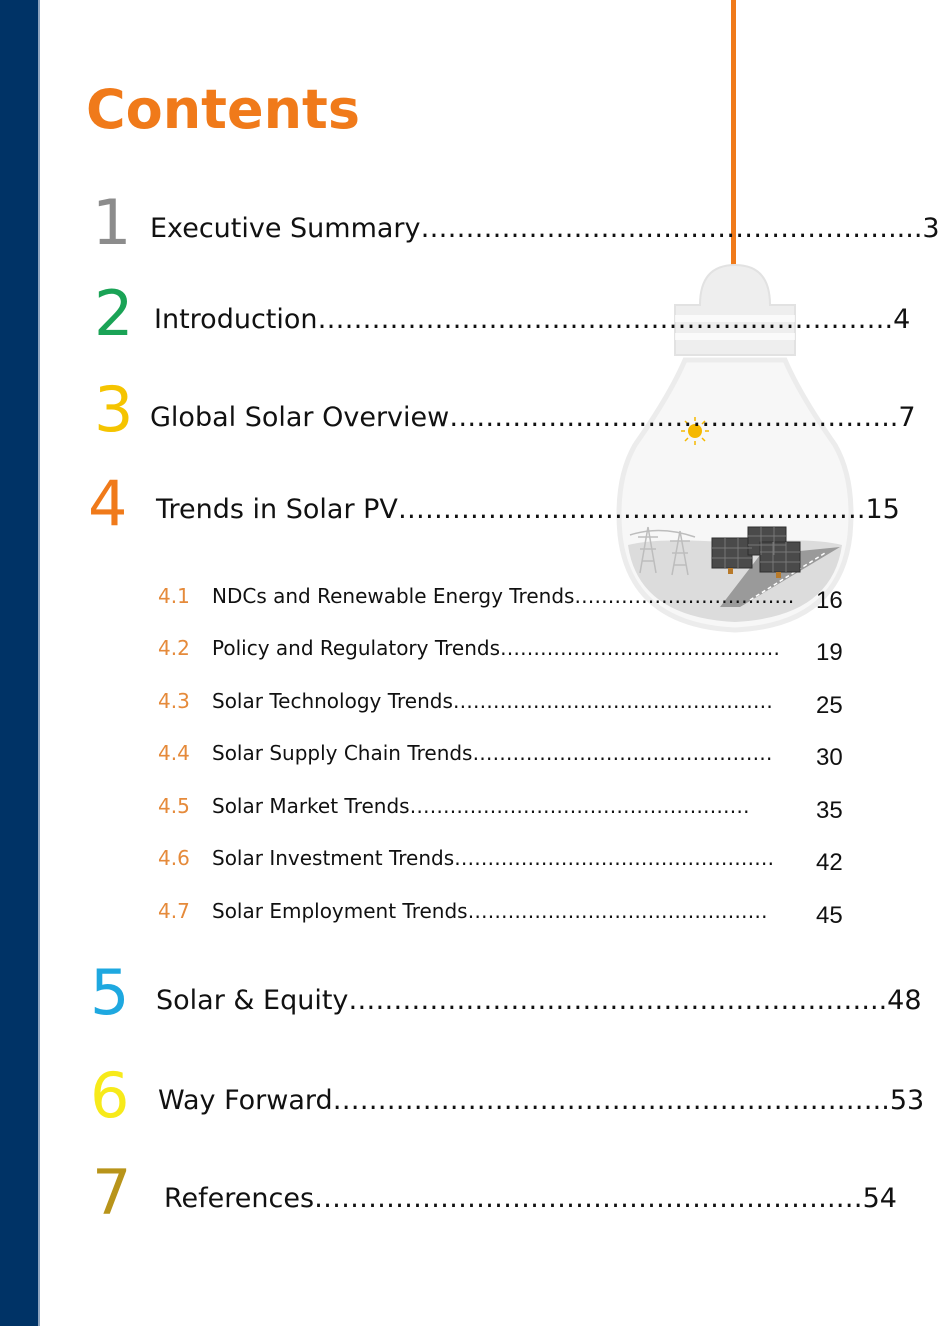  What do you see at coordinates (829, 652) in the screenshot?
I see `page-number: 19` at bounding box center [829, 652].